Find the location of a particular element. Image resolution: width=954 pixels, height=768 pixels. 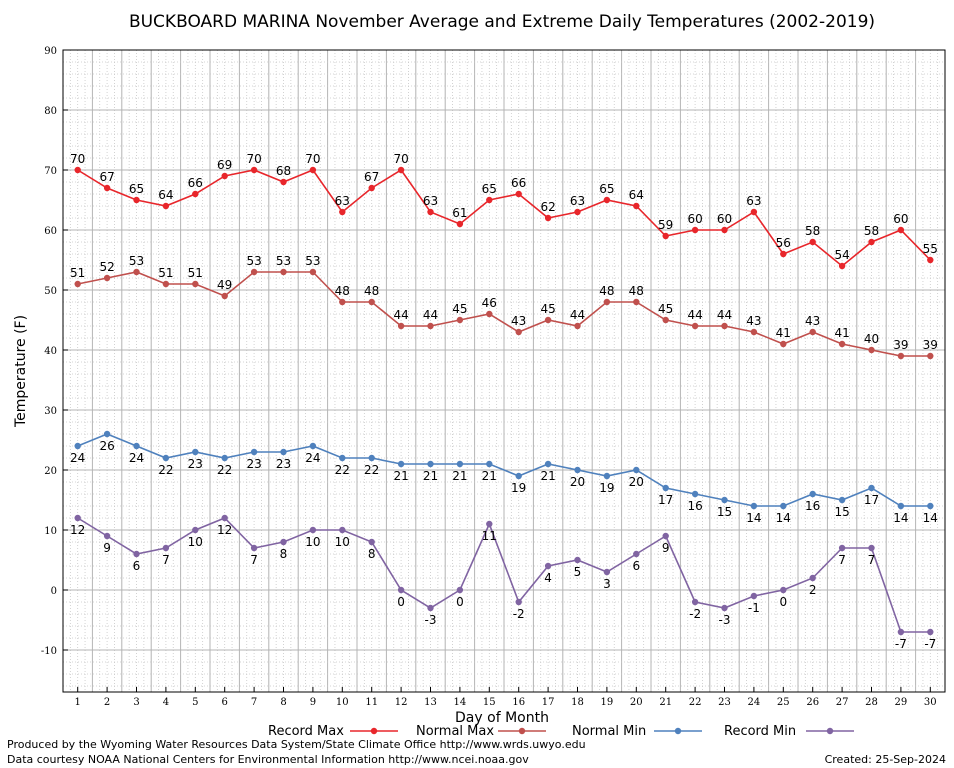

data-label-record-min: 8 is located at coordinates (372, 554).